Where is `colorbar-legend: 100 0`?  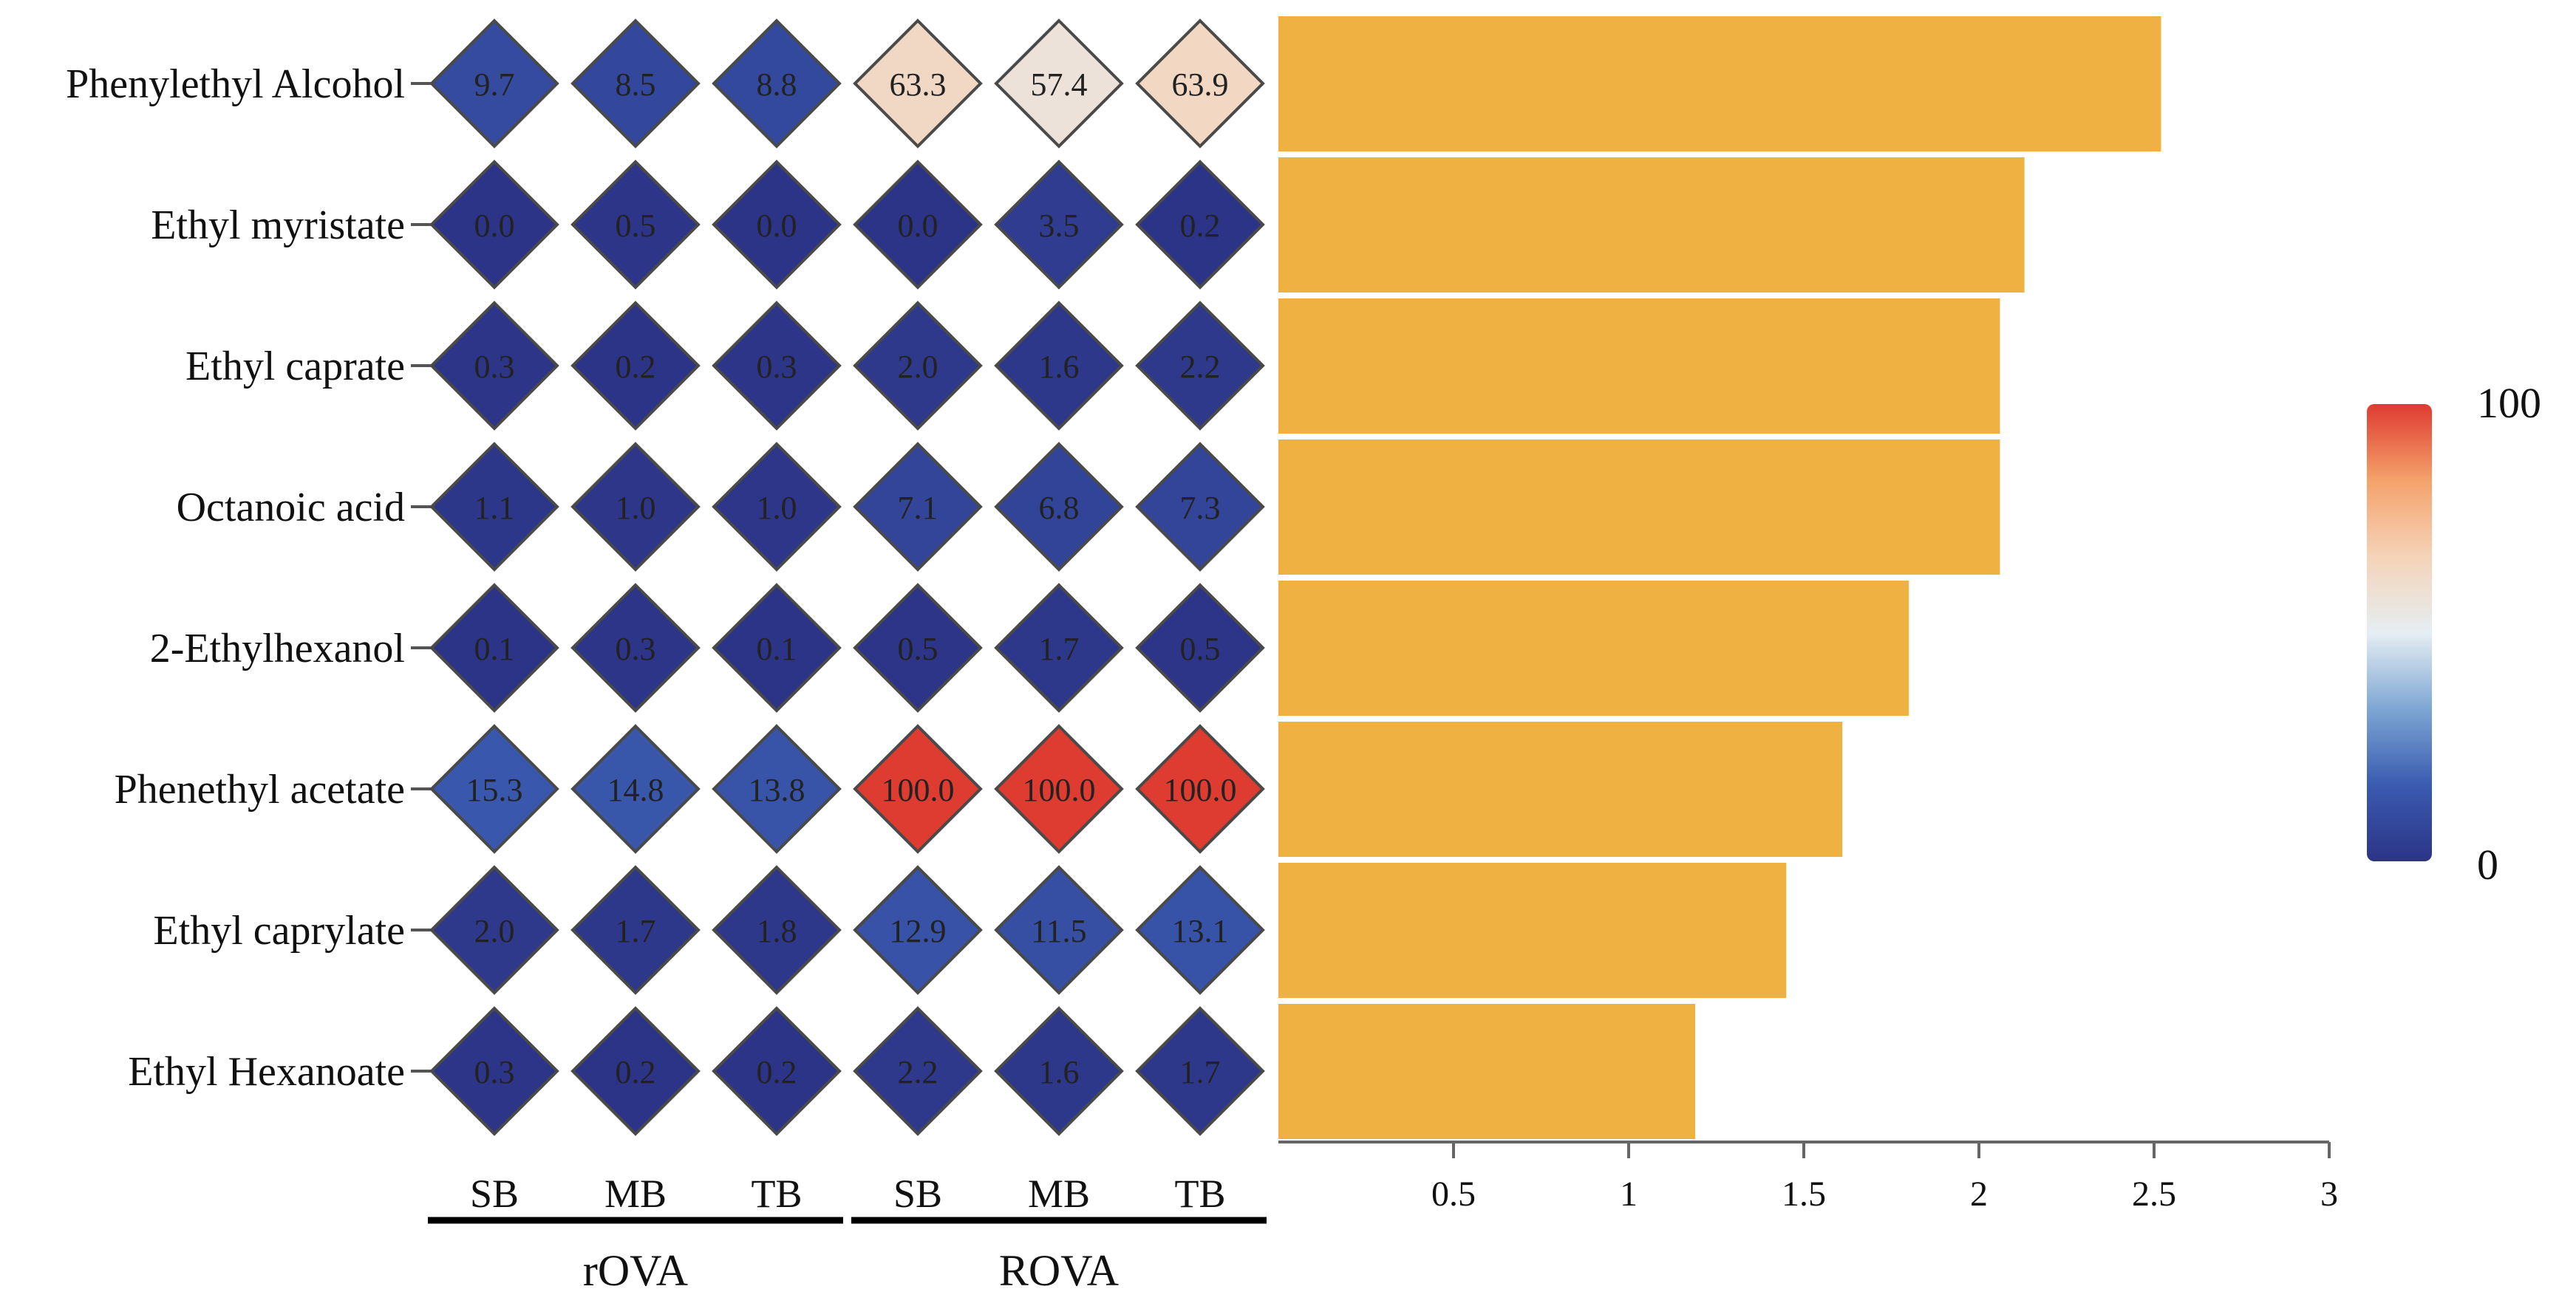
colorbar-legend: 100 0 is located at coordinates (2454, 634).